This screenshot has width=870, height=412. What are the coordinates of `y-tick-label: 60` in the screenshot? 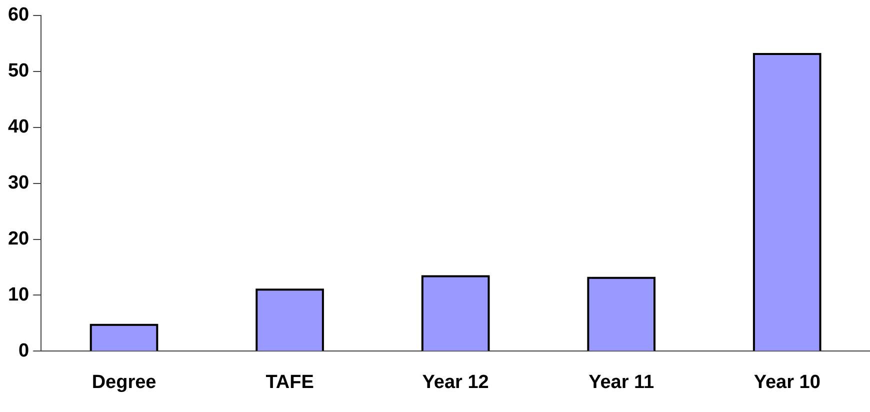 It's located at (19, 15).